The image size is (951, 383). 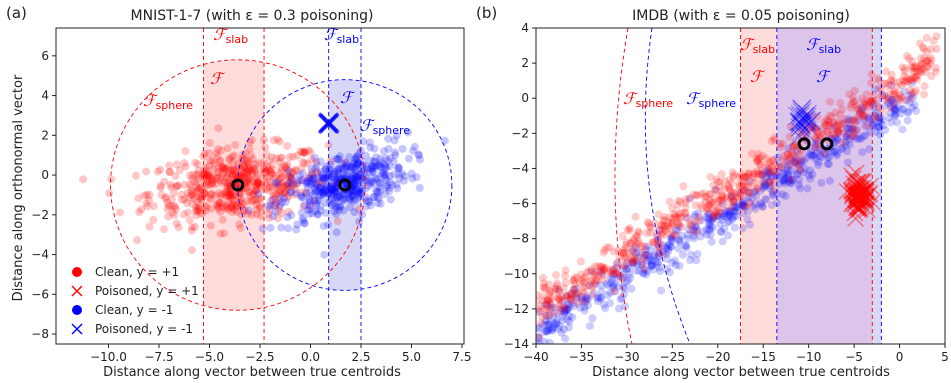 I want to click on legend-marker-clean-pos, so click(x=77, y=272).